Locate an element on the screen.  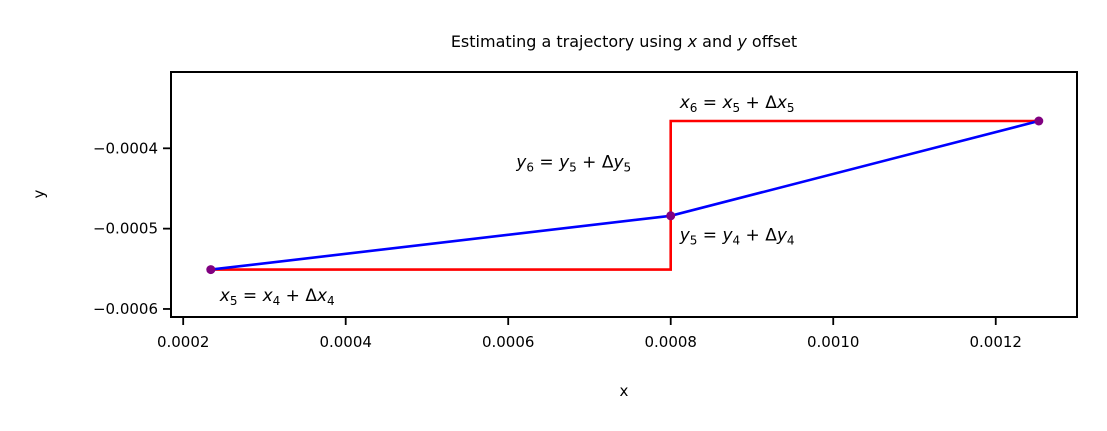
x-tick-label: 0.0004 is located at coordinates (345, 342).